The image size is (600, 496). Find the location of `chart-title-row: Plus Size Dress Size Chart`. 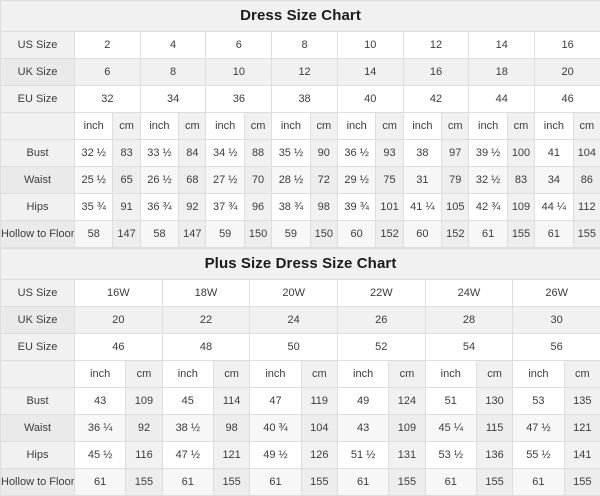

chart-title-row: Plus Size Dress Size Chart is located at coordinates (300, 264).